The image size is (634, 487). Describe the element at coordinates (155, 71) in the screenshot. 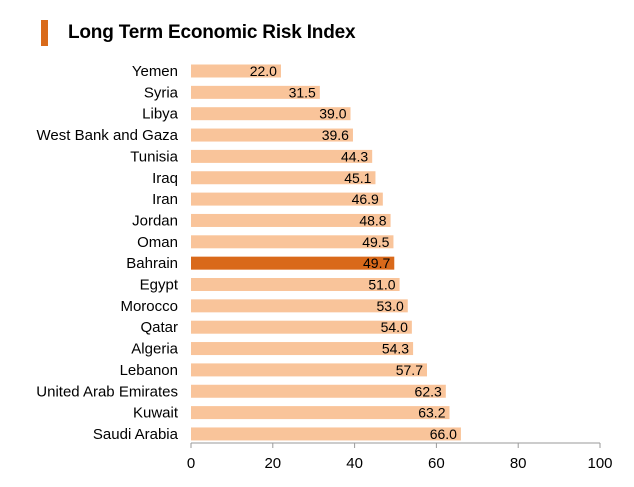

I see `category-label-yemen: Yemen` at that location.